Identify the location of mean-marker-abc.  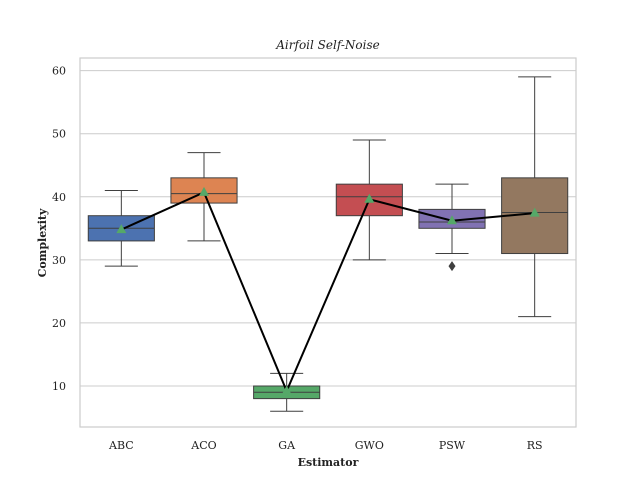
(121, 229).